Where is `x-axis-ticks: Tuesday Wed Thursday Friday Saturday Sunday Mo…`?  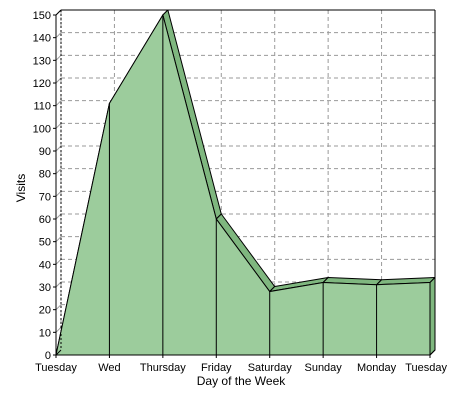 x-axis-ticks: Tuesday Wed Thursday Friday Saturday Sunday Mo… is located at coordinates (241, 364).